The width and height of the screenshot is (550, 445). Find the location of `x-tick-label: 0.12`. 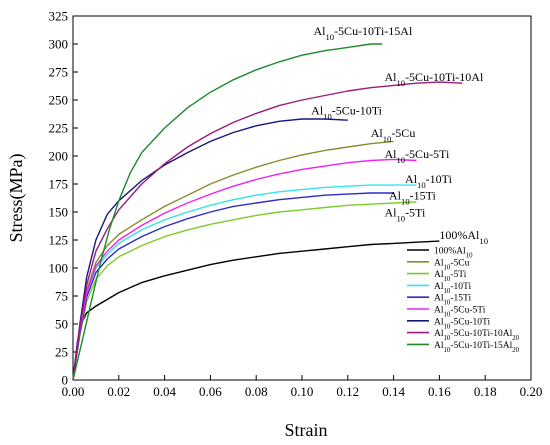

x-tick-label: 0.12 is located at coordinates (347, 391).